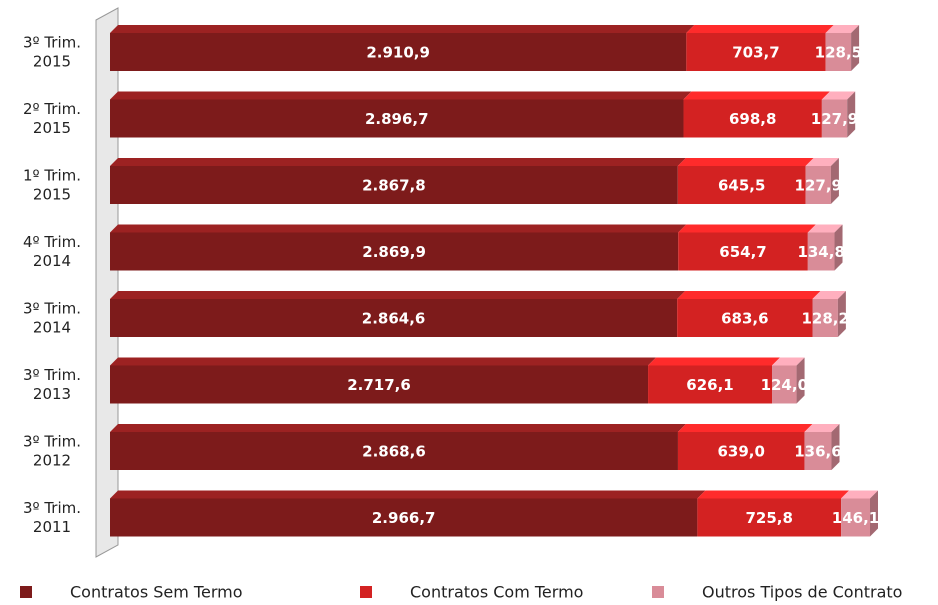  What do you see at coordinates (802, 592) in the screenshot?
I see `legend-label: Outros Tipos de Contrato` at bounding box center [802, 592].